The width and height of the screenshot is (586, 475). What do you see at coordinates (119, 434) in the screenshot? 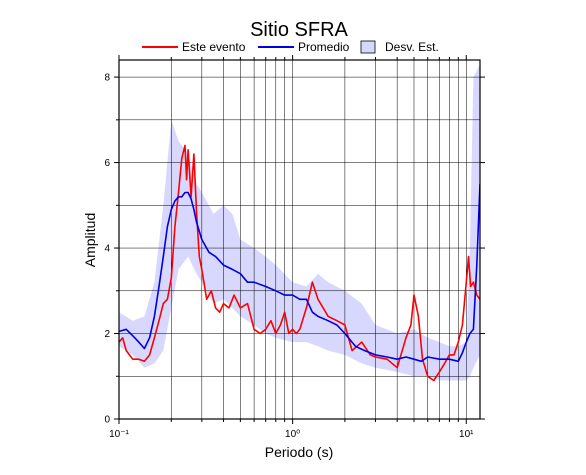
I see `x-tick-label: 10⁻¹` at bounding box center [119, 434].